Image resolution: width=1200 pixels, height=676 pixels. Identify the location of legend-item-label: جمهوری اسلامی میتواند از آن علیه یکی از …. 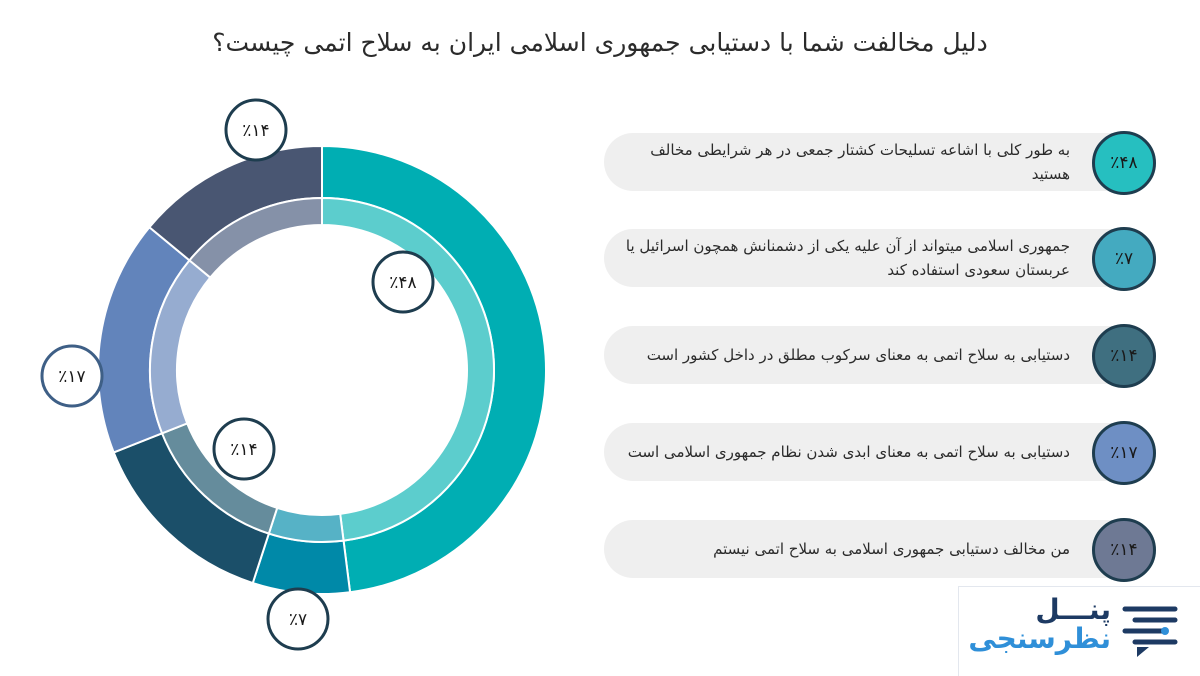
(847, 258).